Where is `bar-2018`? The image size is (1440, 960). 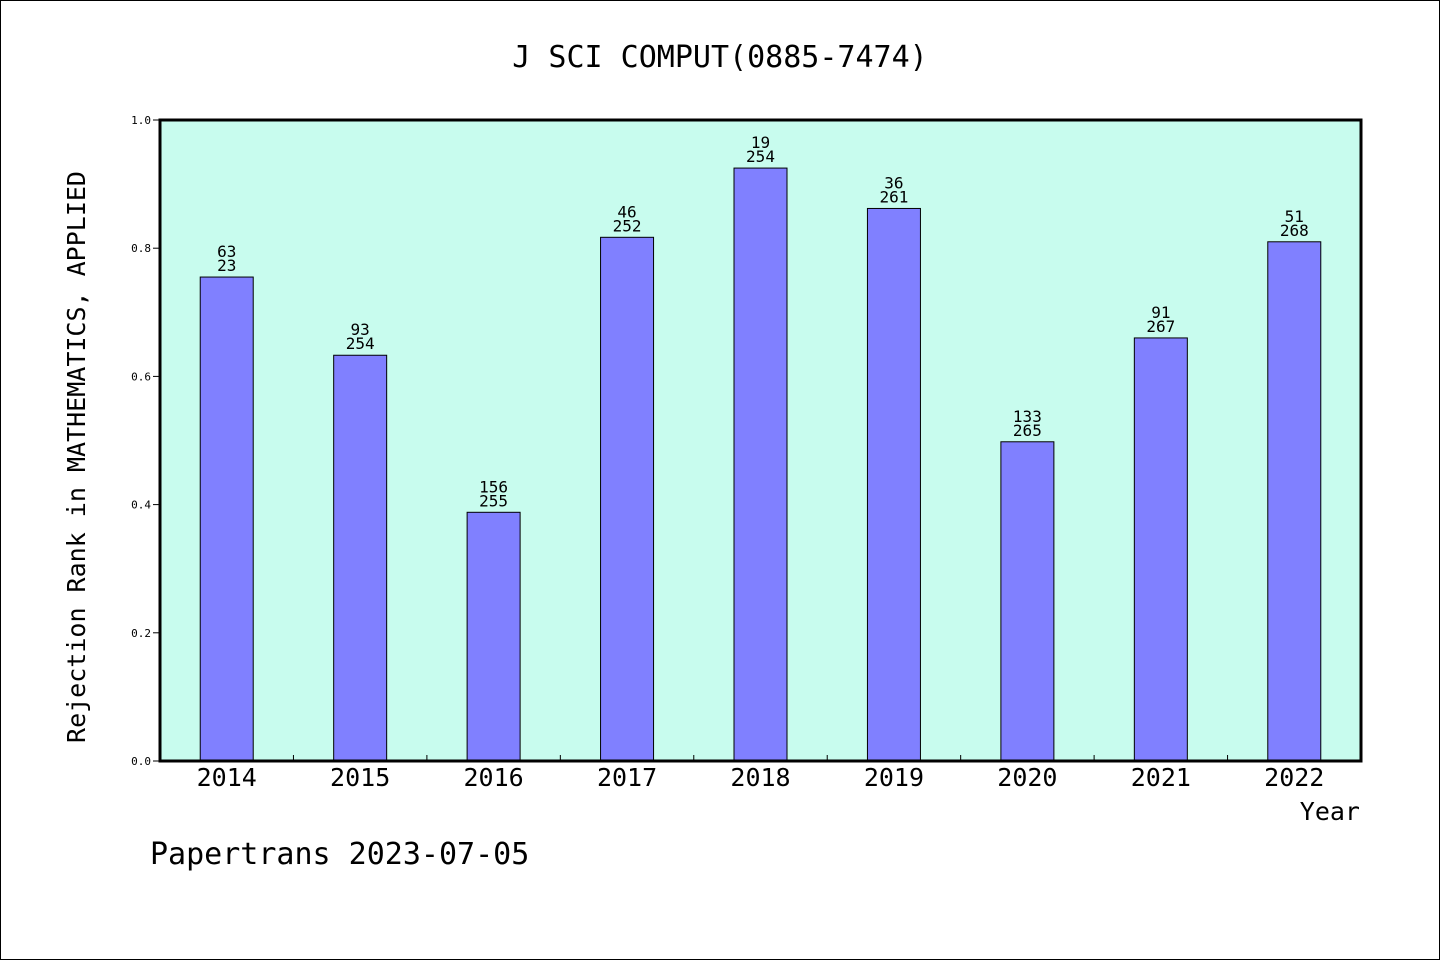 bar-2018 is located at coordinates (760, 464).